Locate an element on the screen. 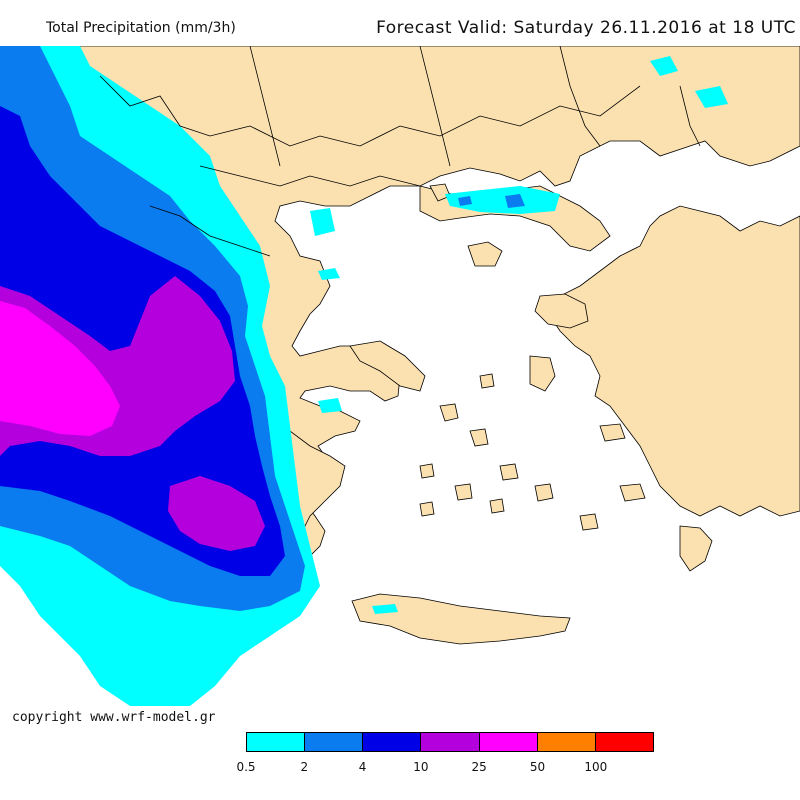 This screenshot has height=800, width=800. legend-label: 10 is located at coordinates (421, 767).